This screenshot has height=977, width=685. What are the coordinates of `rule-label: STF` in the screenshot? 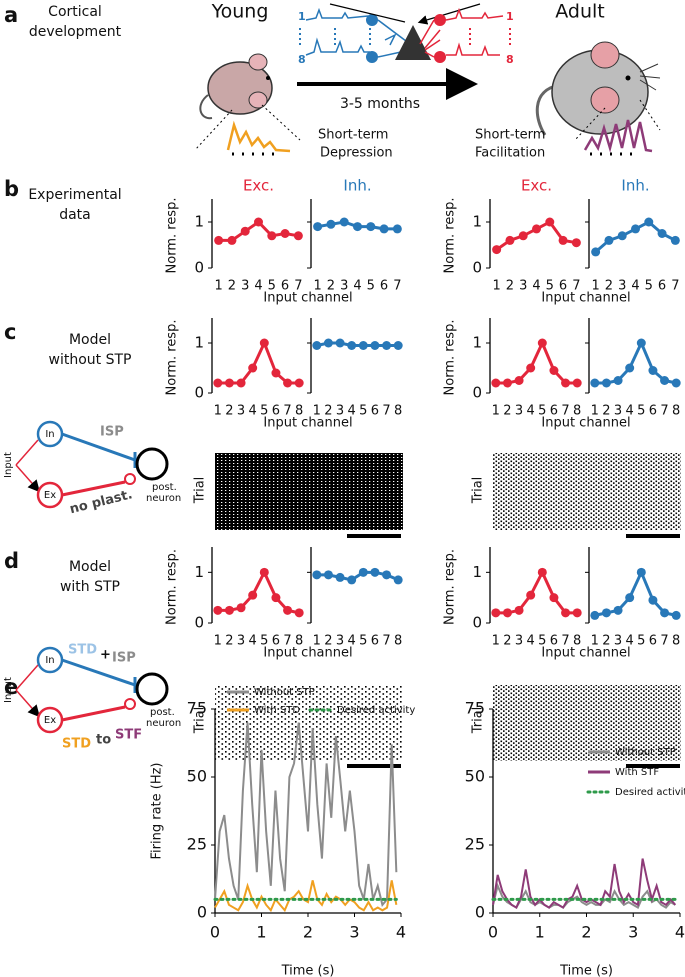 It's located at (128, 735).